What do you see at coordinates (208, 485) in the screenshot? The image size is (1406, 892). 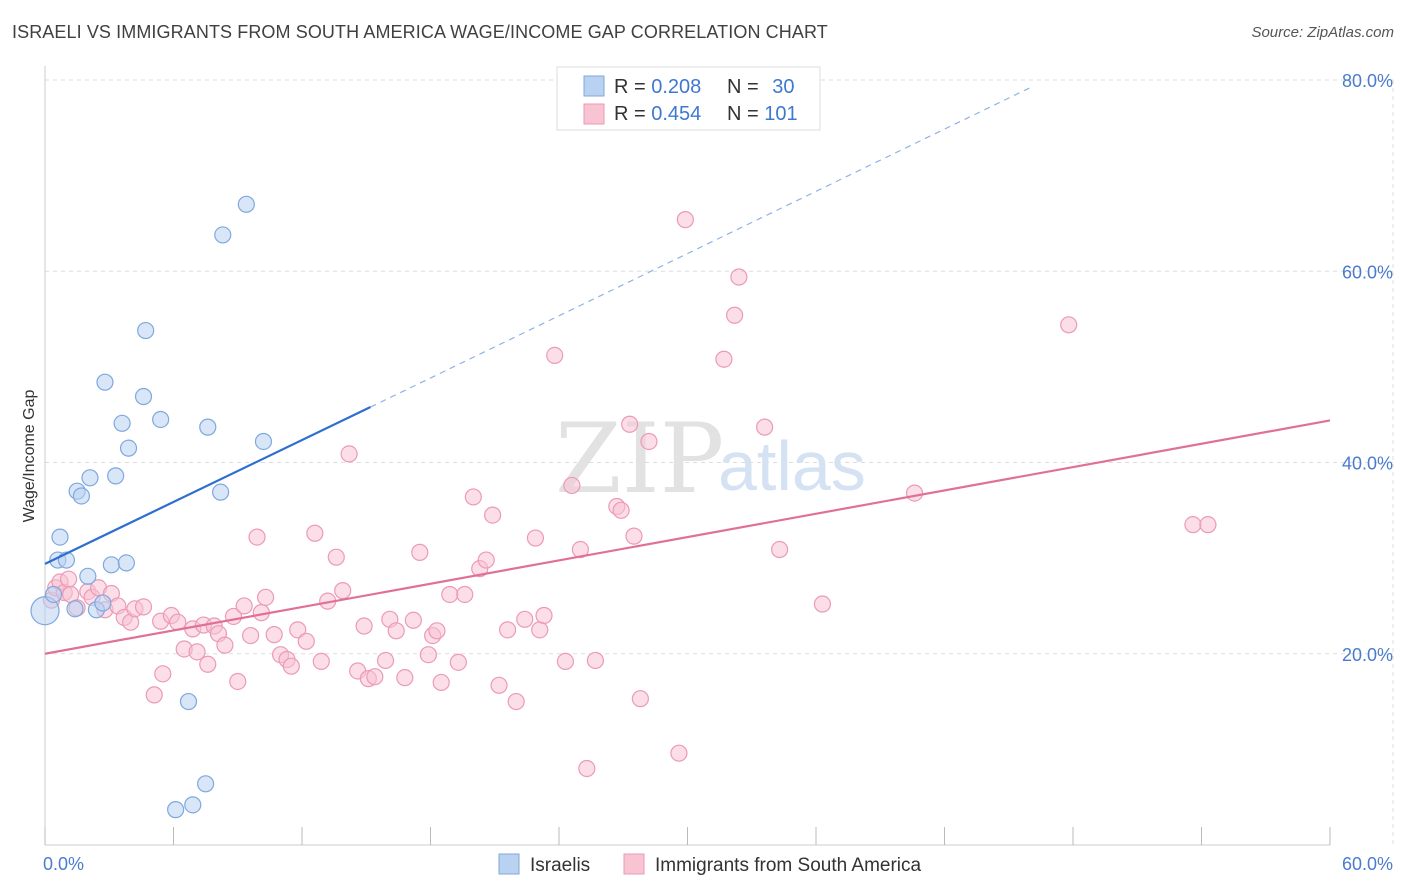 I see `israelis-trend-line` at bounding box center [208, 485].